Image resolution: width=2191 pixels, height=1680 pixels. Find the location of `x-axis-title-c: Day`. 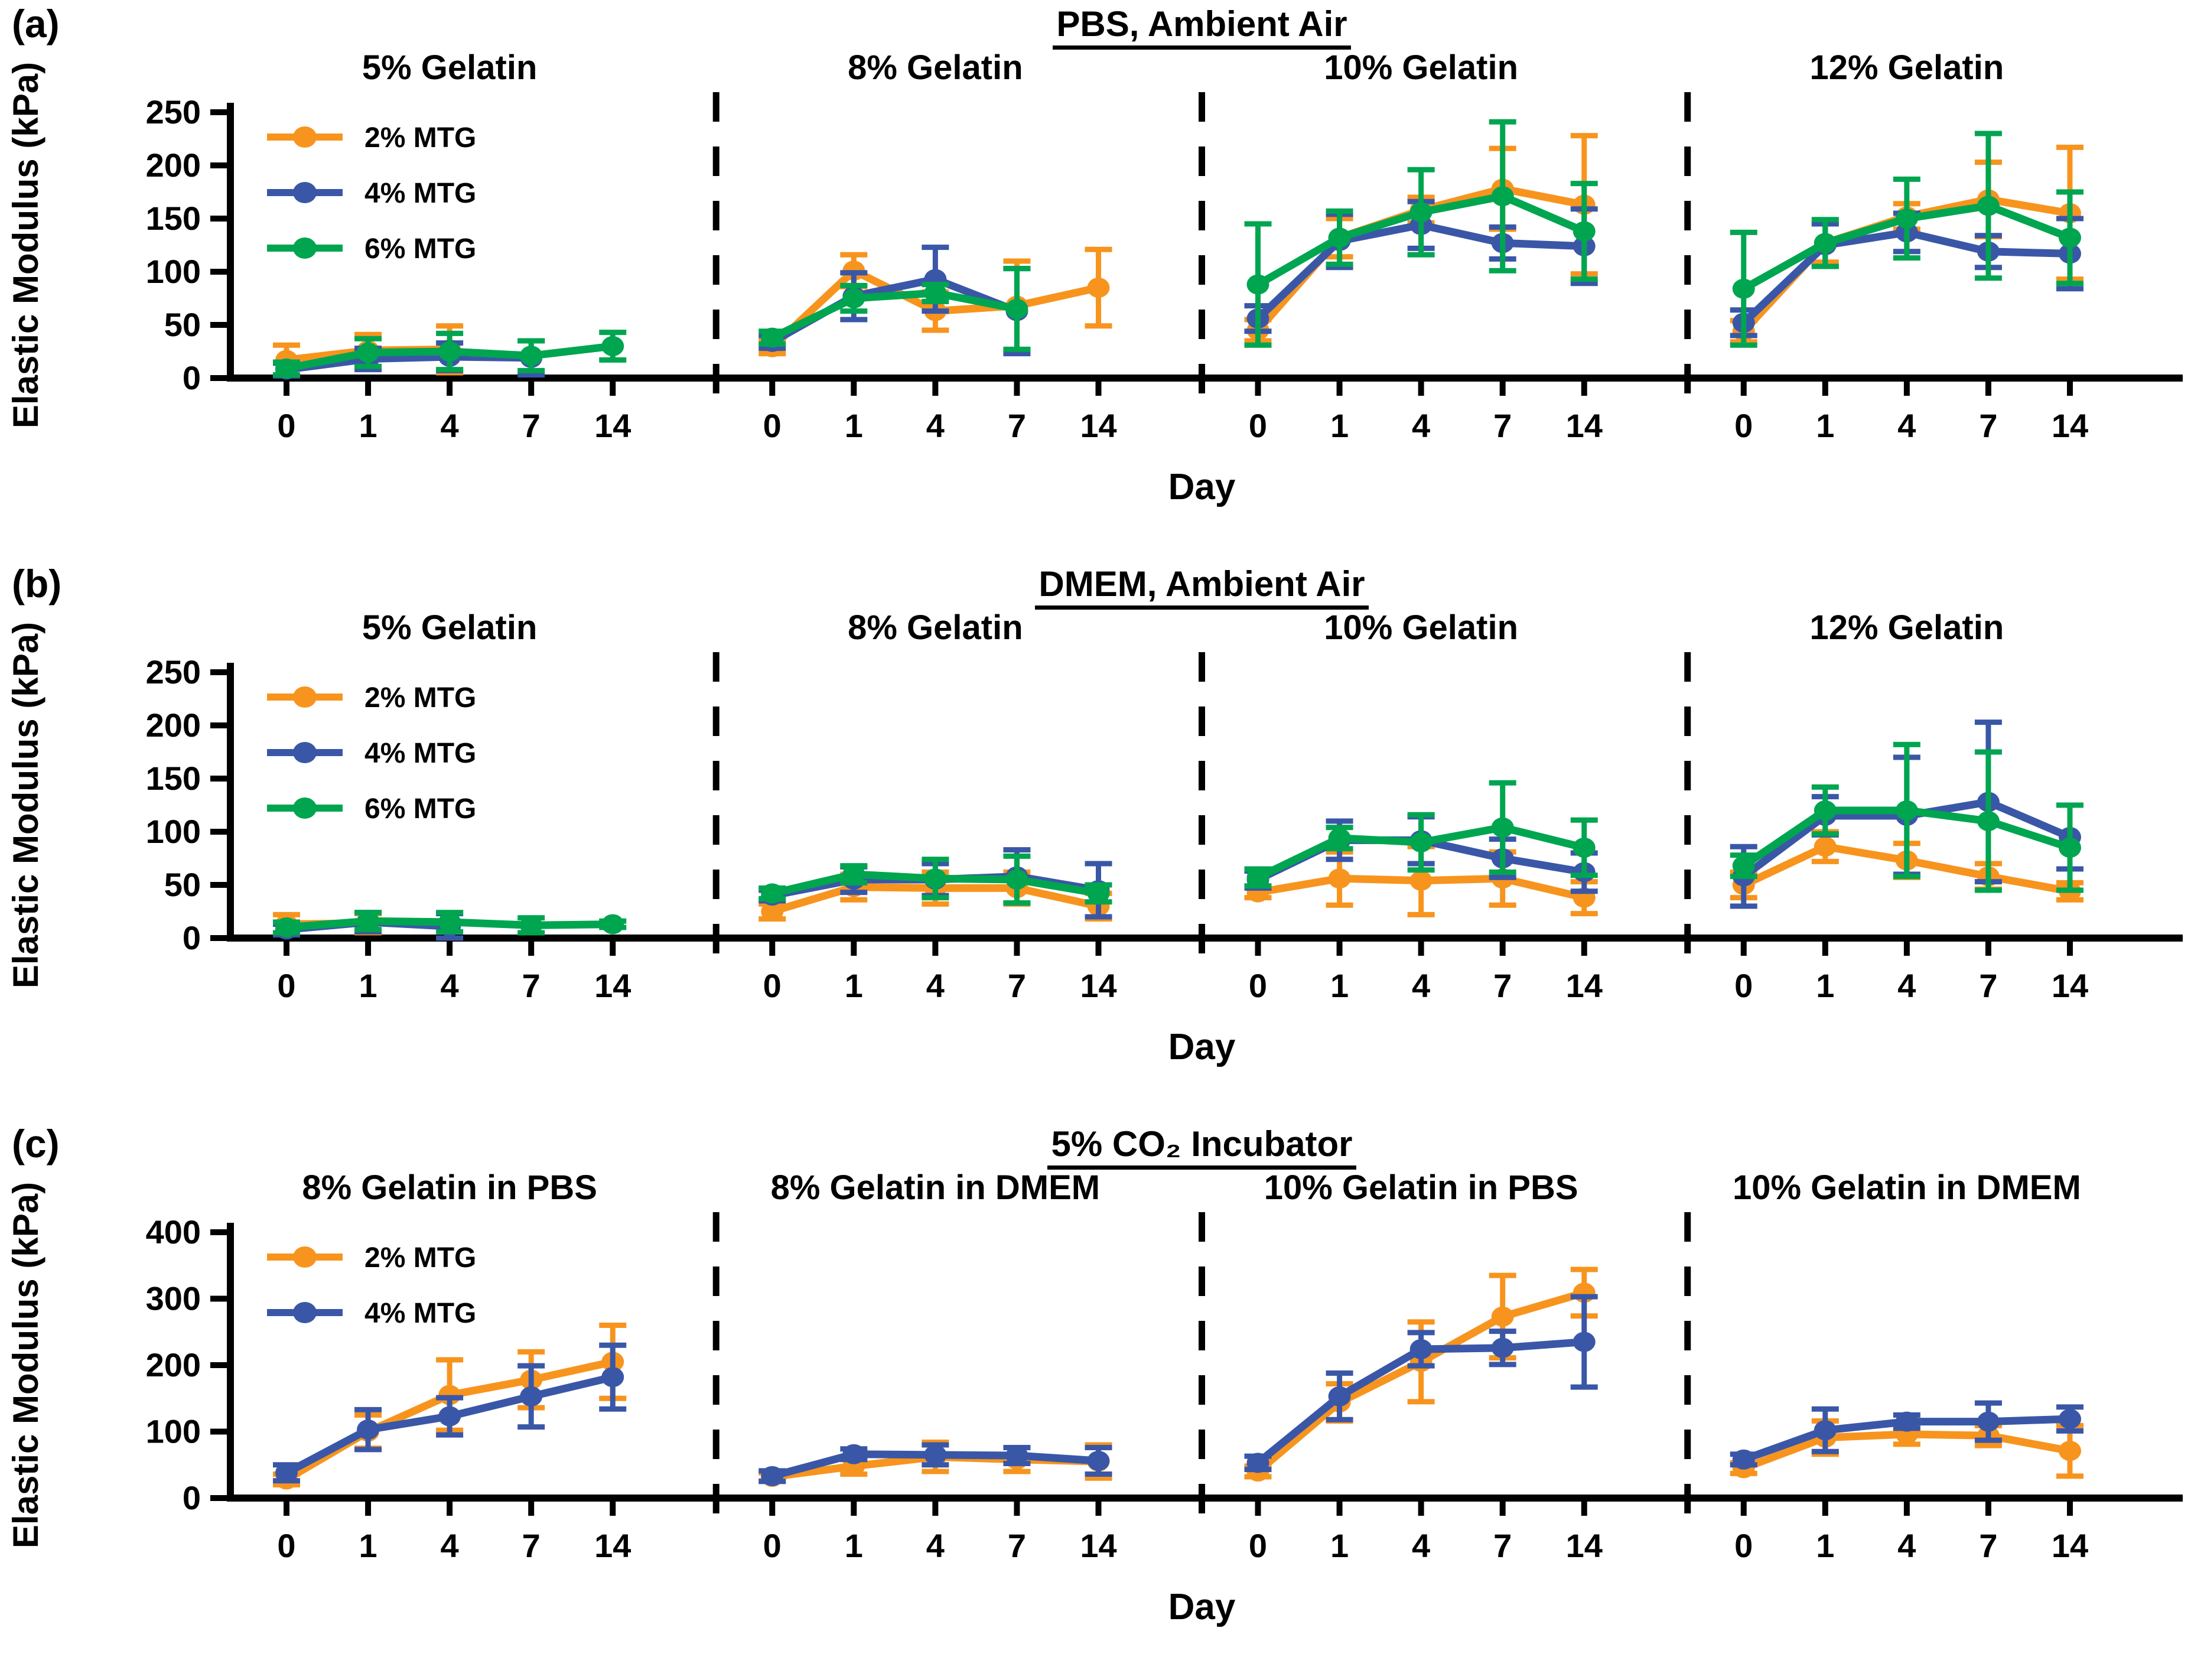

x-axis-title-c: Day is located at coordinates (1202, 1607).